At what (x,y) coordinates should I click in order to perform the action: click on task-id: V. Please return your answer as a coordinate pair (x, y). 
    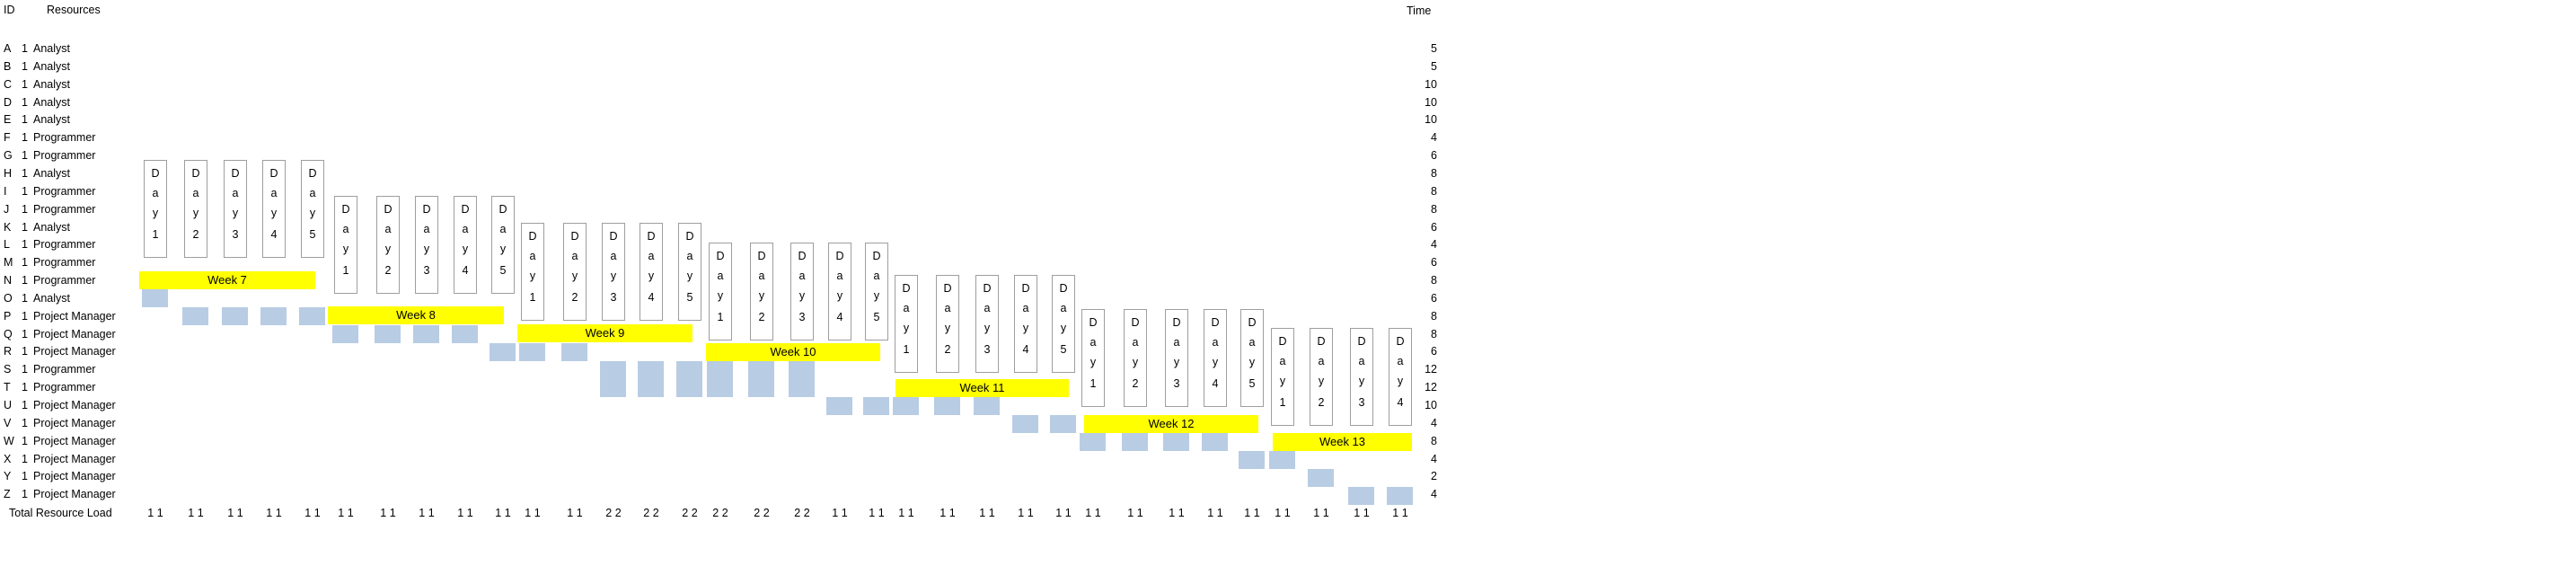
    Looking at the image, I should click on (8, 423).